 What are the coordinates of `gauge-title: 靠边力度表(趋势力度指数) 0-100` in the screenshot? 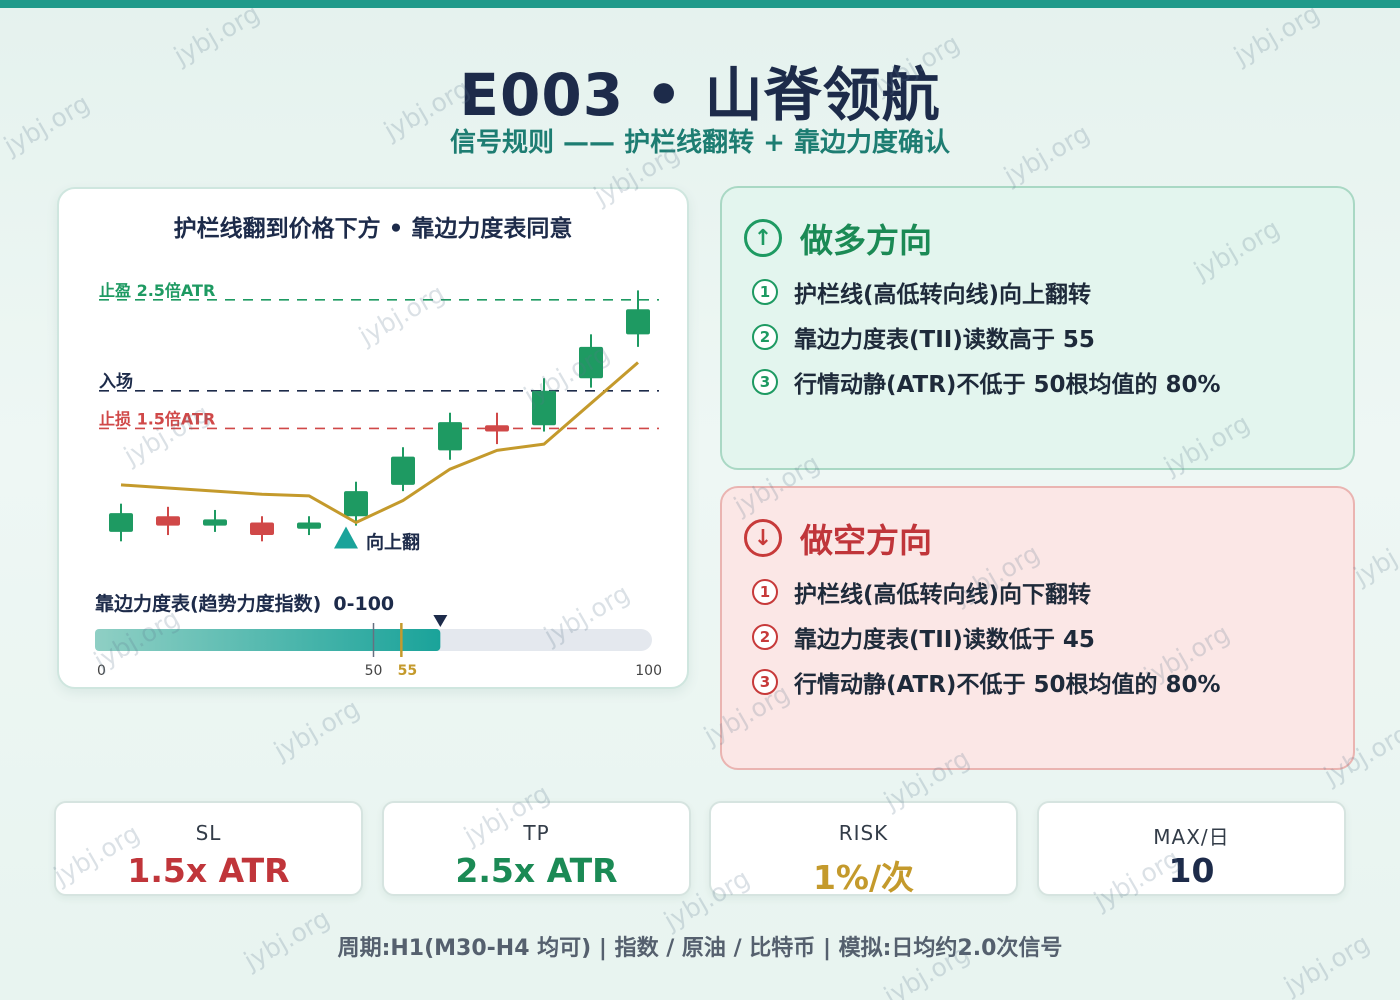 It's located at (244, 603).